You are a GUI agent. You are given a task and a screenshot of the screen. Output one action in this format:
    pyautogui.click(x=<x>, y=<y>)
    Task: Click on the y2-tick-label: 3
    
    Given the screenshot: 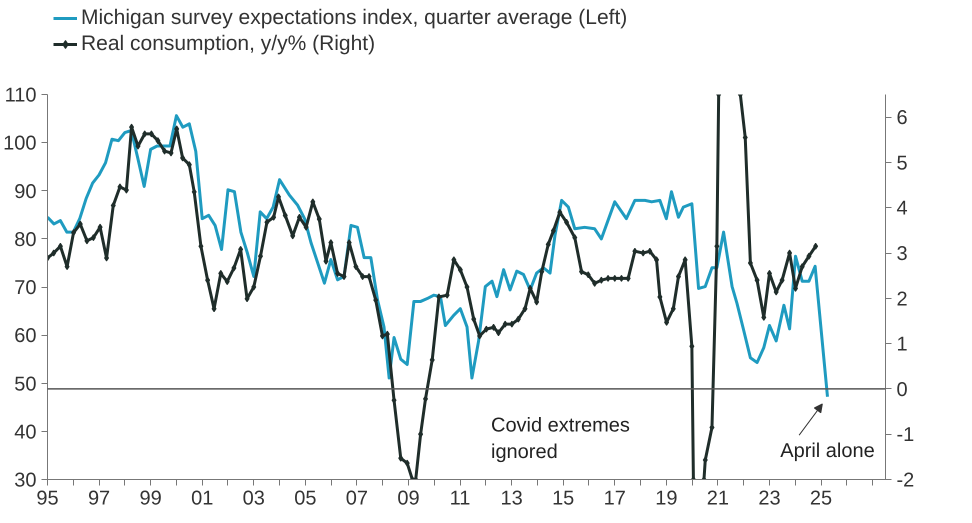 What is the action you would take?
    pyautogui.click(x=902, y=254)
    